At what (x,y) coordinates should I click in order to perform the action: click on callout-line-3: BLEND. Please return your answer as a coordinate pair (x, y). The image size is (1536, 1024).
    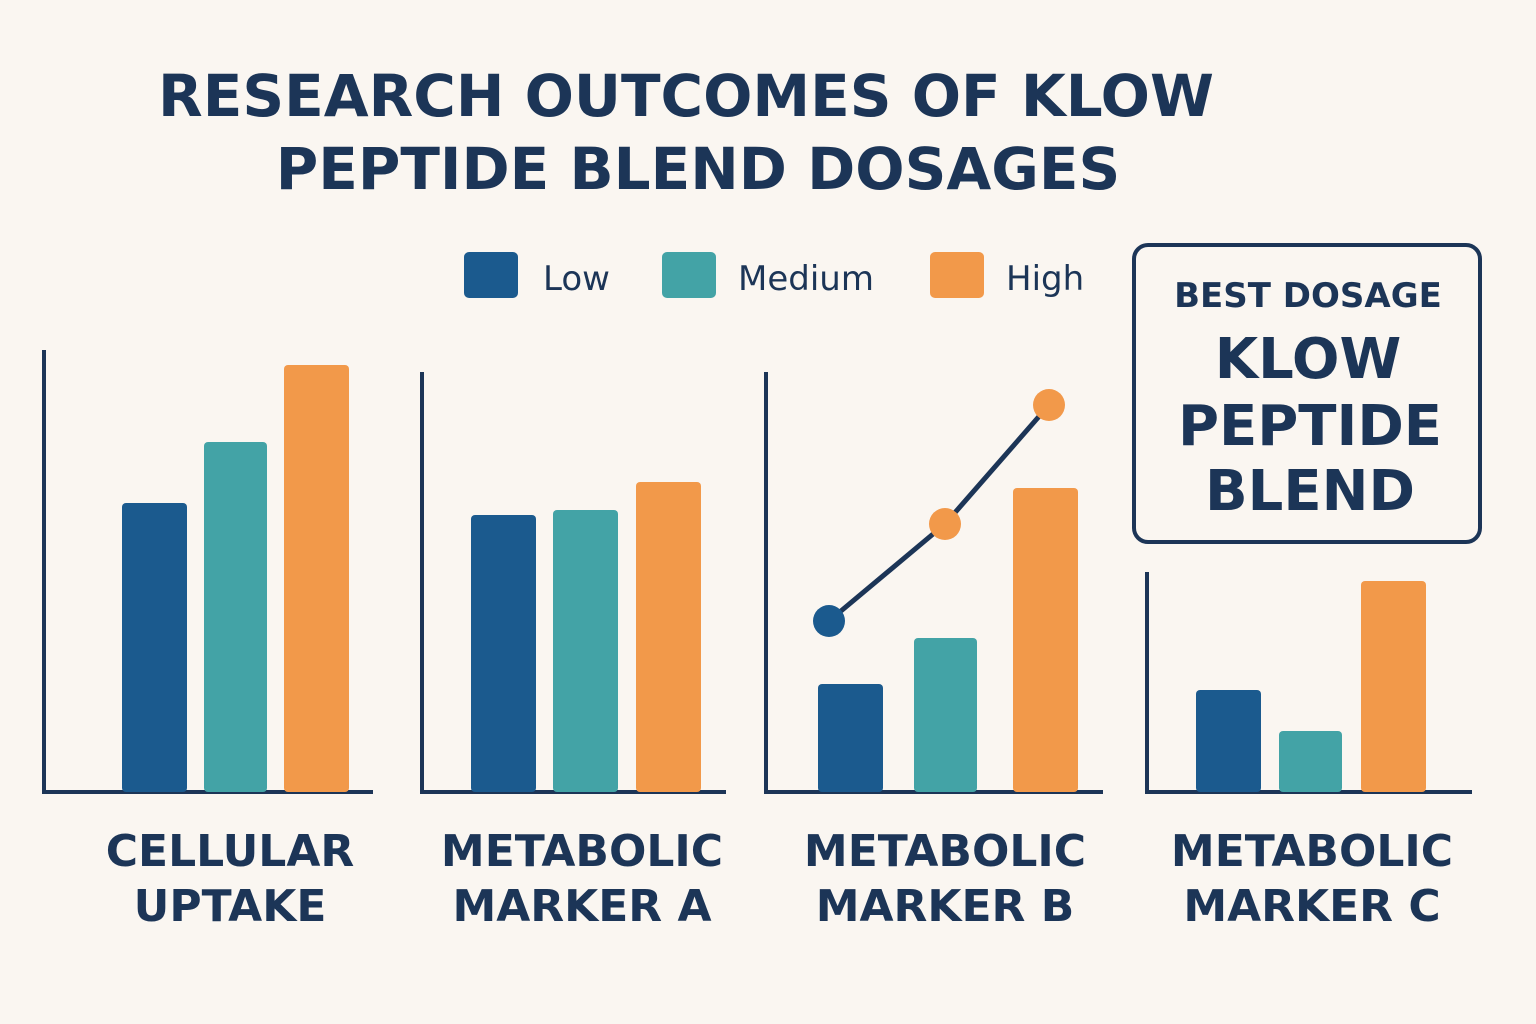
    Looking at the image, I should click on (1310, 491).